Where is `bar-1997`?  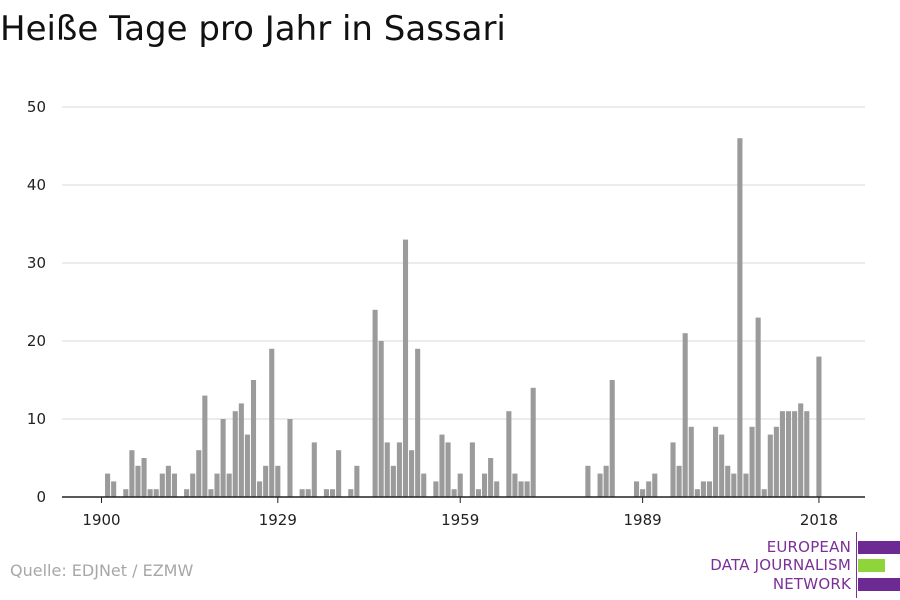 bar-1997 is located at coordinates (691, 461).